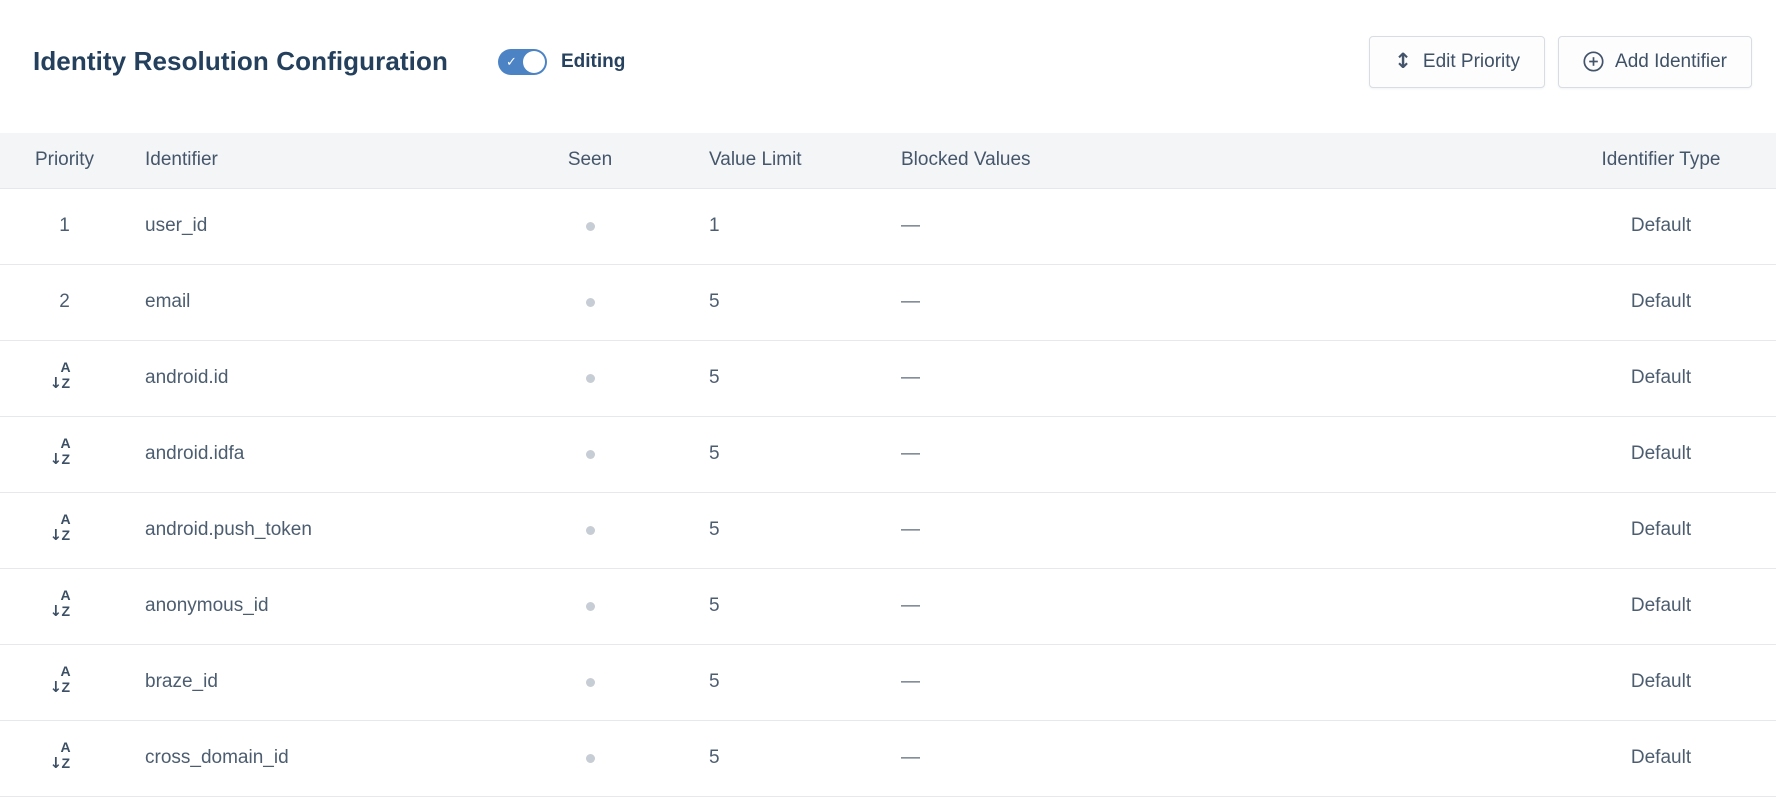  Describe the element at coordinates (795, 226) in the screenshot. I see `value-limit-cell: 1` at that location.